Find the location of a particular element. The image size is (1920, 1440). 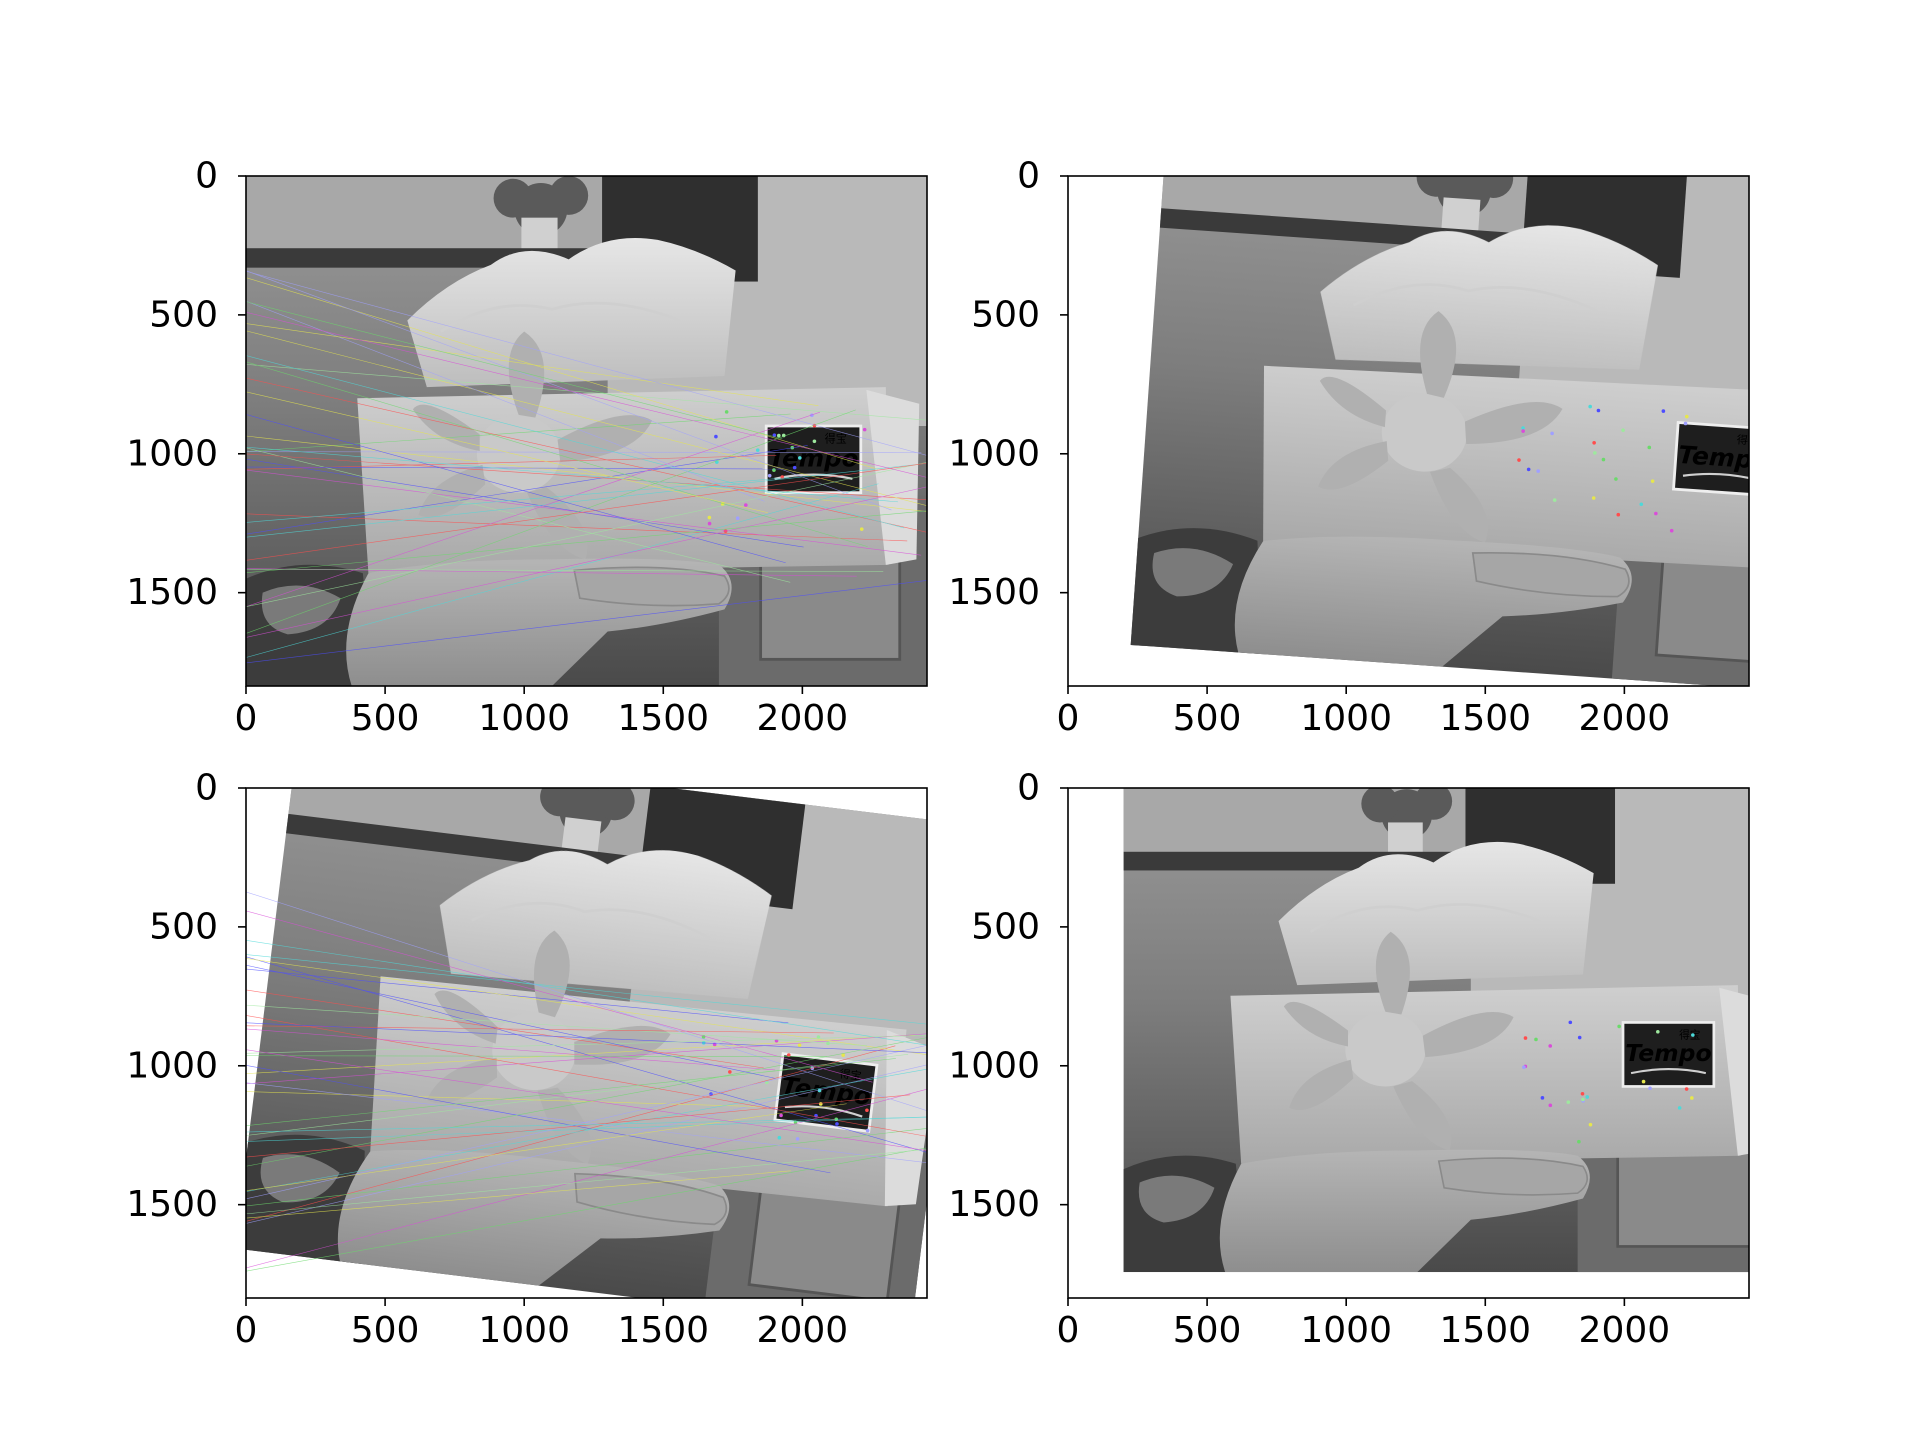

match-lines is located at coordinates (586, 467).